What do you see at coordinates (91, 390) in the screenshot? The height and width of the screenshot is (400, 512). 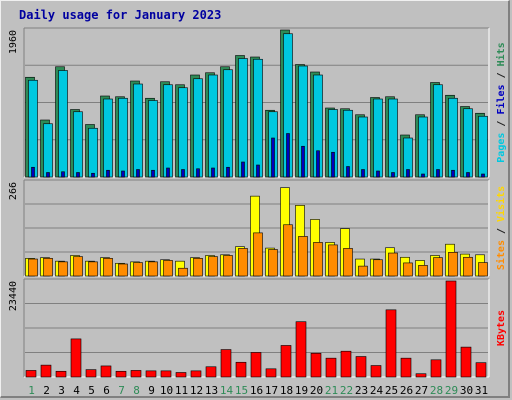 I see `x-tick-label: 5` at bounding box center [91, 390].